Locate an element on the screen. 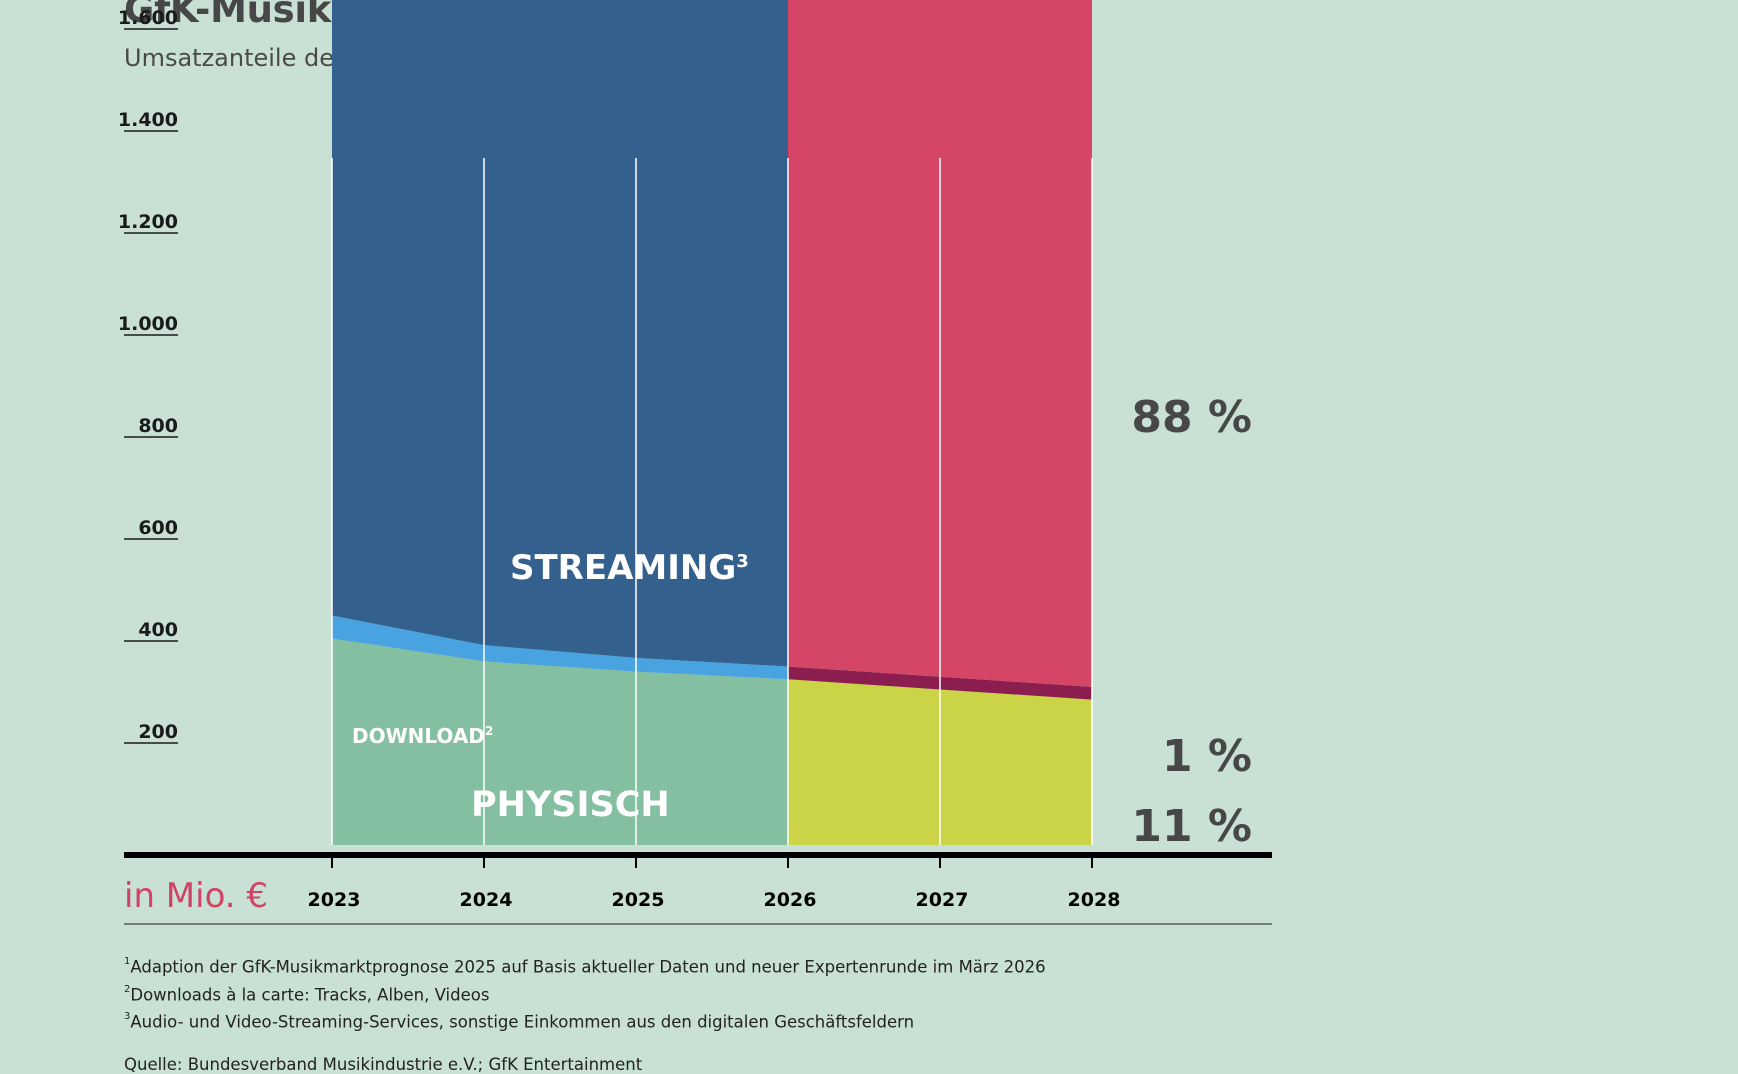 The height and width of the screenshot is (1074, 1738). footnote-marker: 1 is located at coordinates (127, 961).